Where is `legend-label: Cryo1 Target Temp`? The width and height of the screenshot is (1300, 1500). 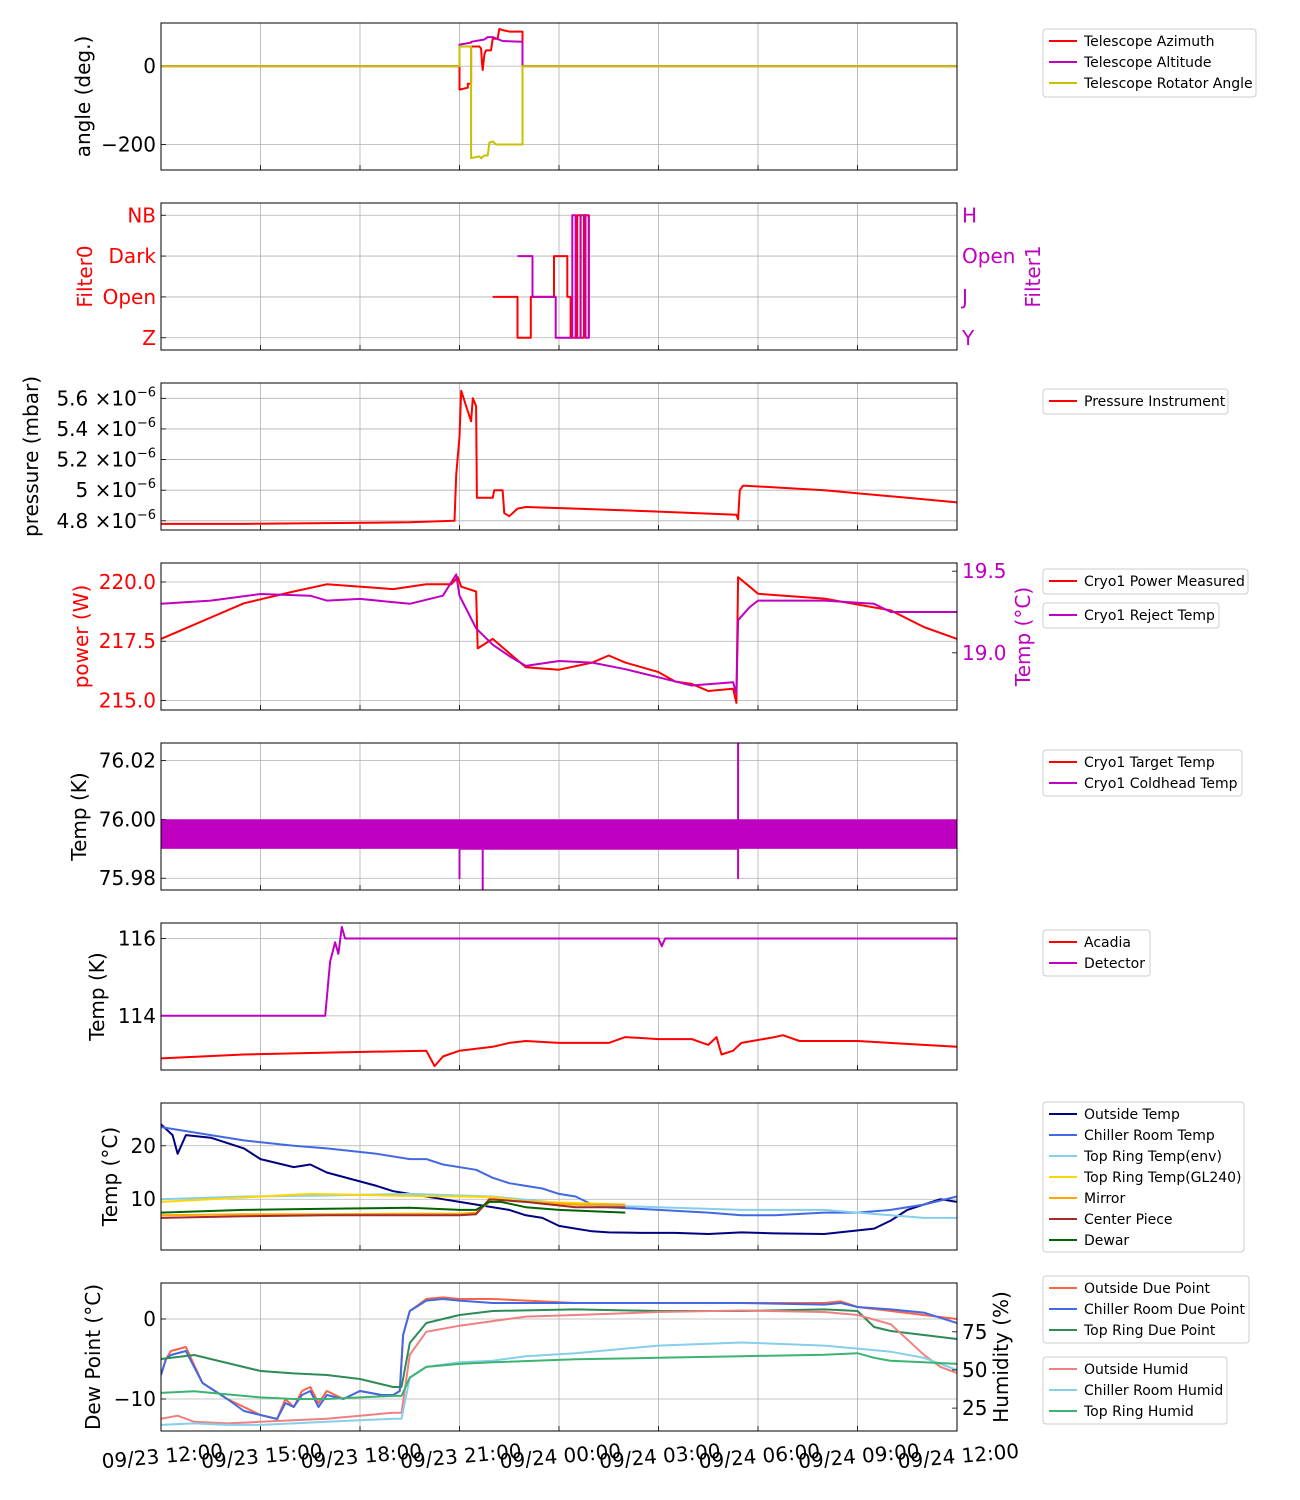 legend-label: Cryo1 Target Temp is located at coordinates (1149, 763).